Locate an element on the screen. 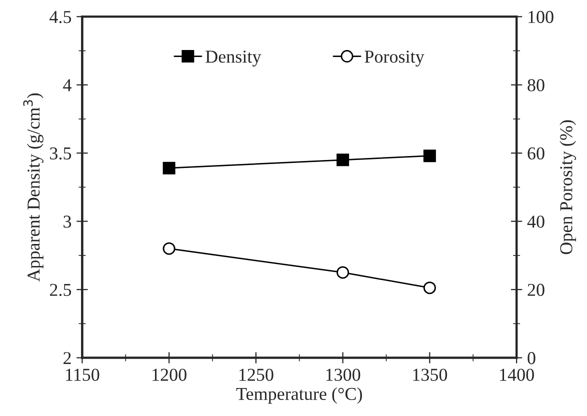 This screenshot has width=587, height=416. y-tick-label: 4 is located at coordinates (67, 85).